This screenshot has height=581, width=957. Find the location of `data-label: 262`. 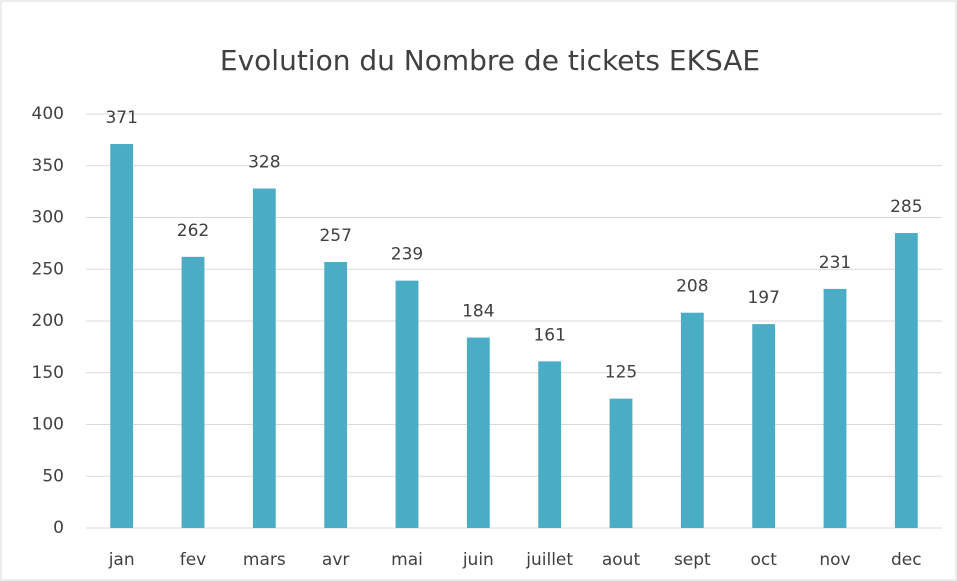

data-label: 262 is located at coordinates (193, 231).